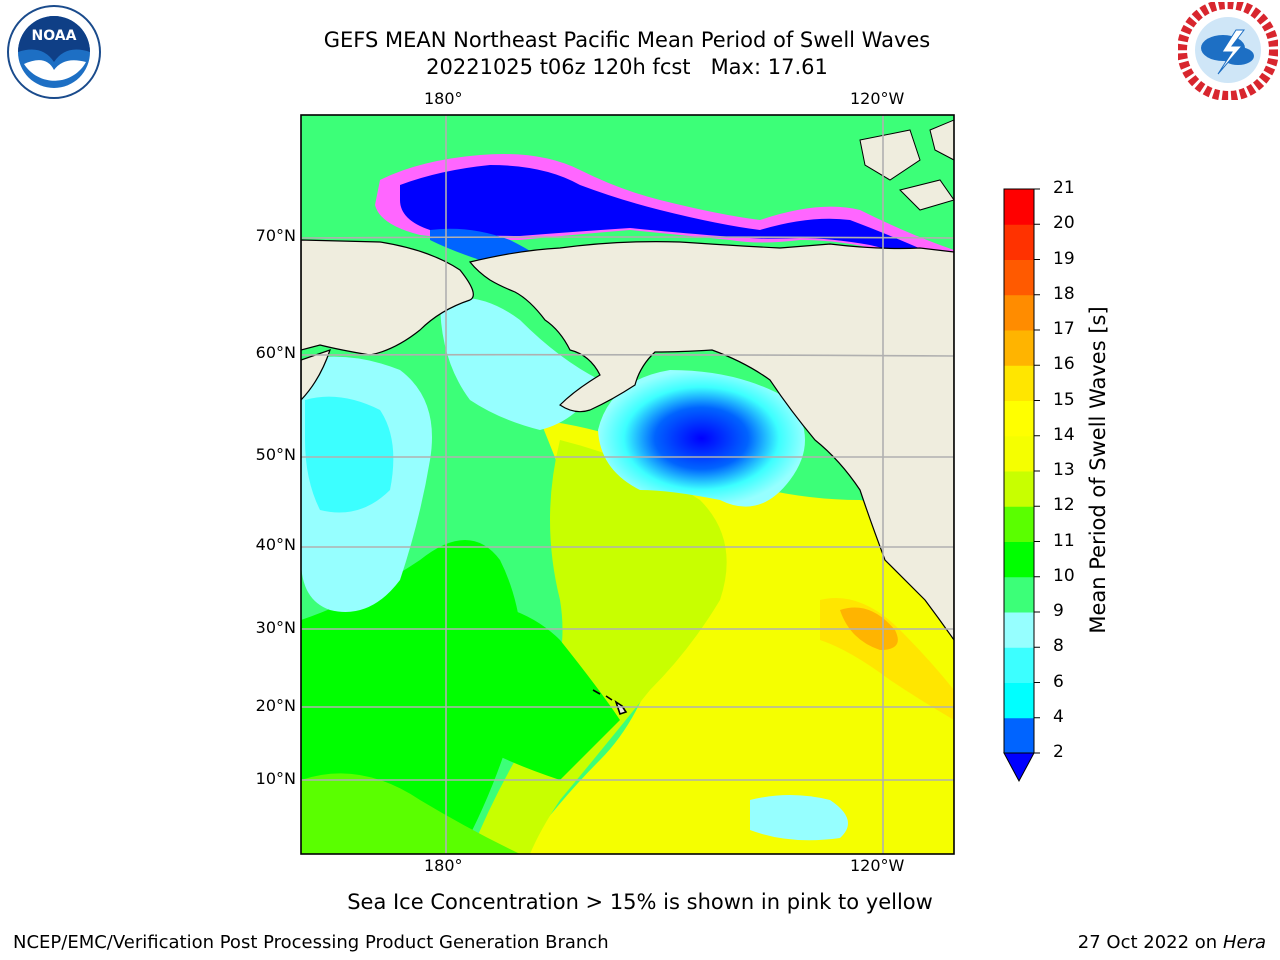 The image size is (1280, 960). I want to click on colorbar-tick-label: 6, so click(1058, 681).